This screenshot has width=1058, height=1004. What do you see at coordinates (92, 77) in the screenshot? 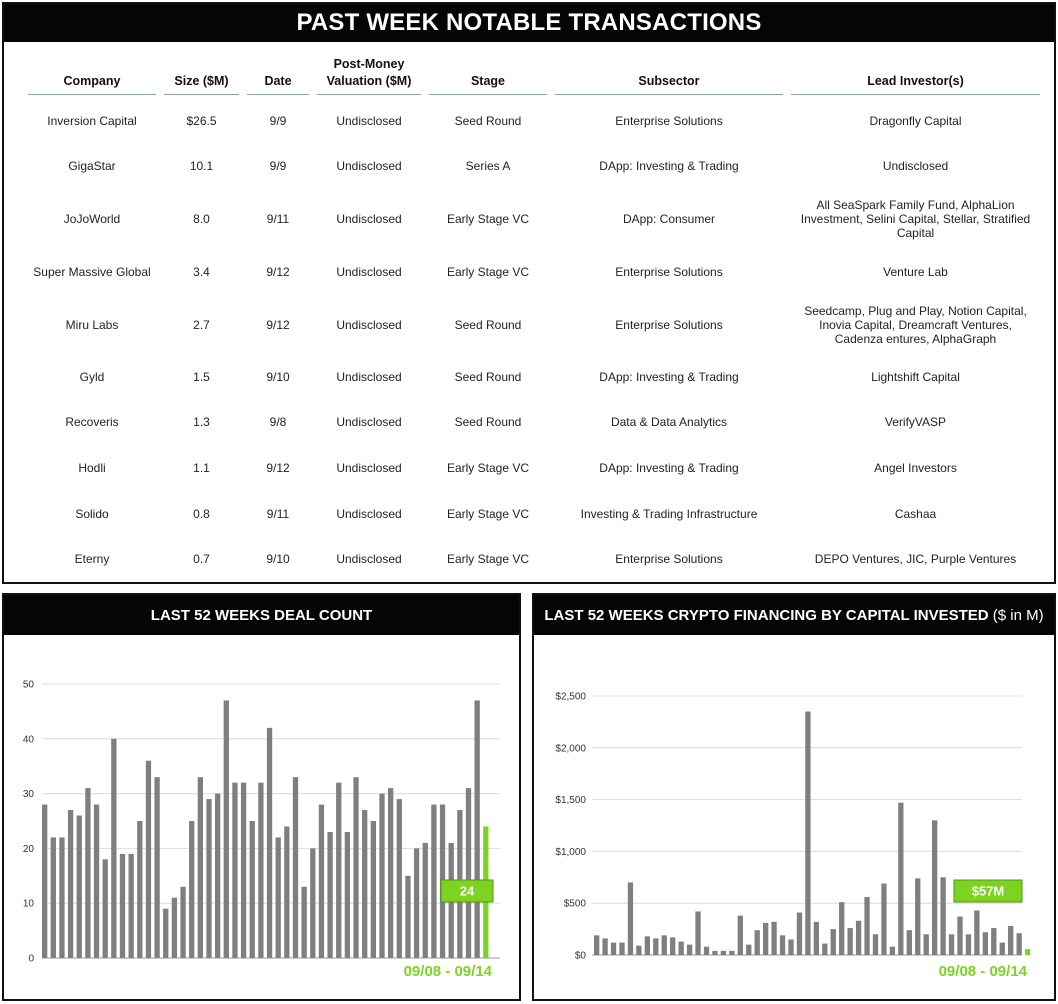
I see `column-header-company: Company` at bounding box center [92, 77].